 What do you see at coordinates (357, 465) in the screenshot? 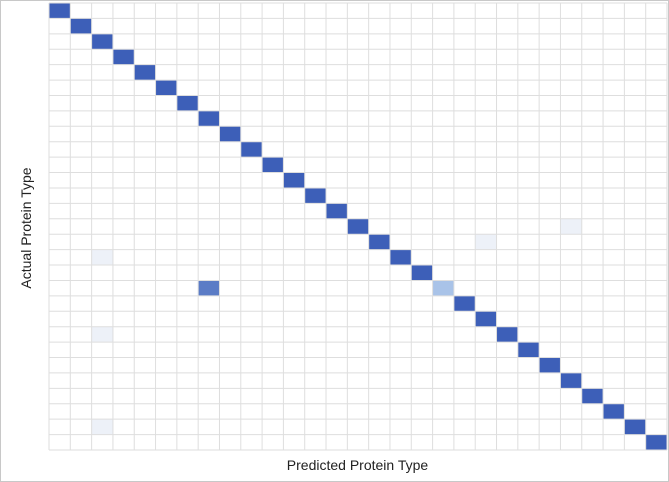
I see `x-axis-label: Predicted Protein Type` at bounding box center [357, 465].